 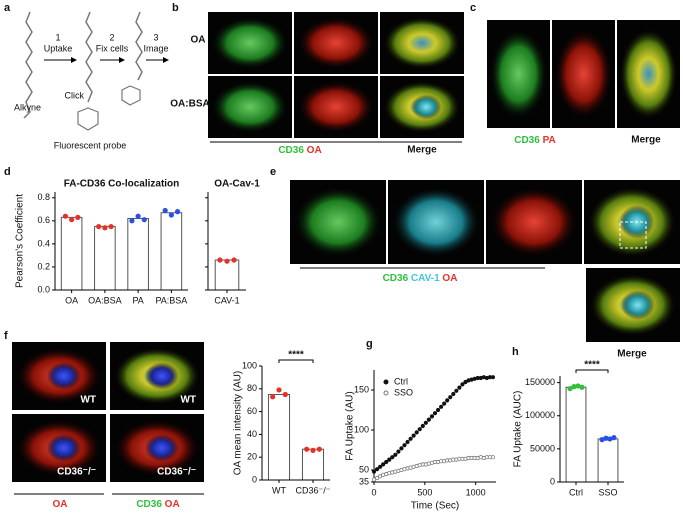 I want to click on x-tick-label: 1000, so click(x=476, y=492).